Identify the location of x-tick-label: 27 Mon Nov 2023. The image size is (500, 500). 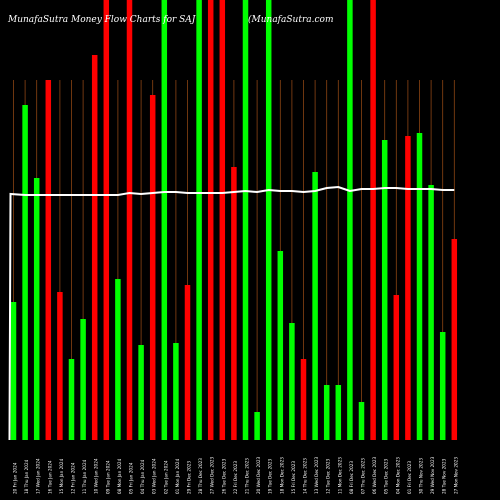
(455, 475).